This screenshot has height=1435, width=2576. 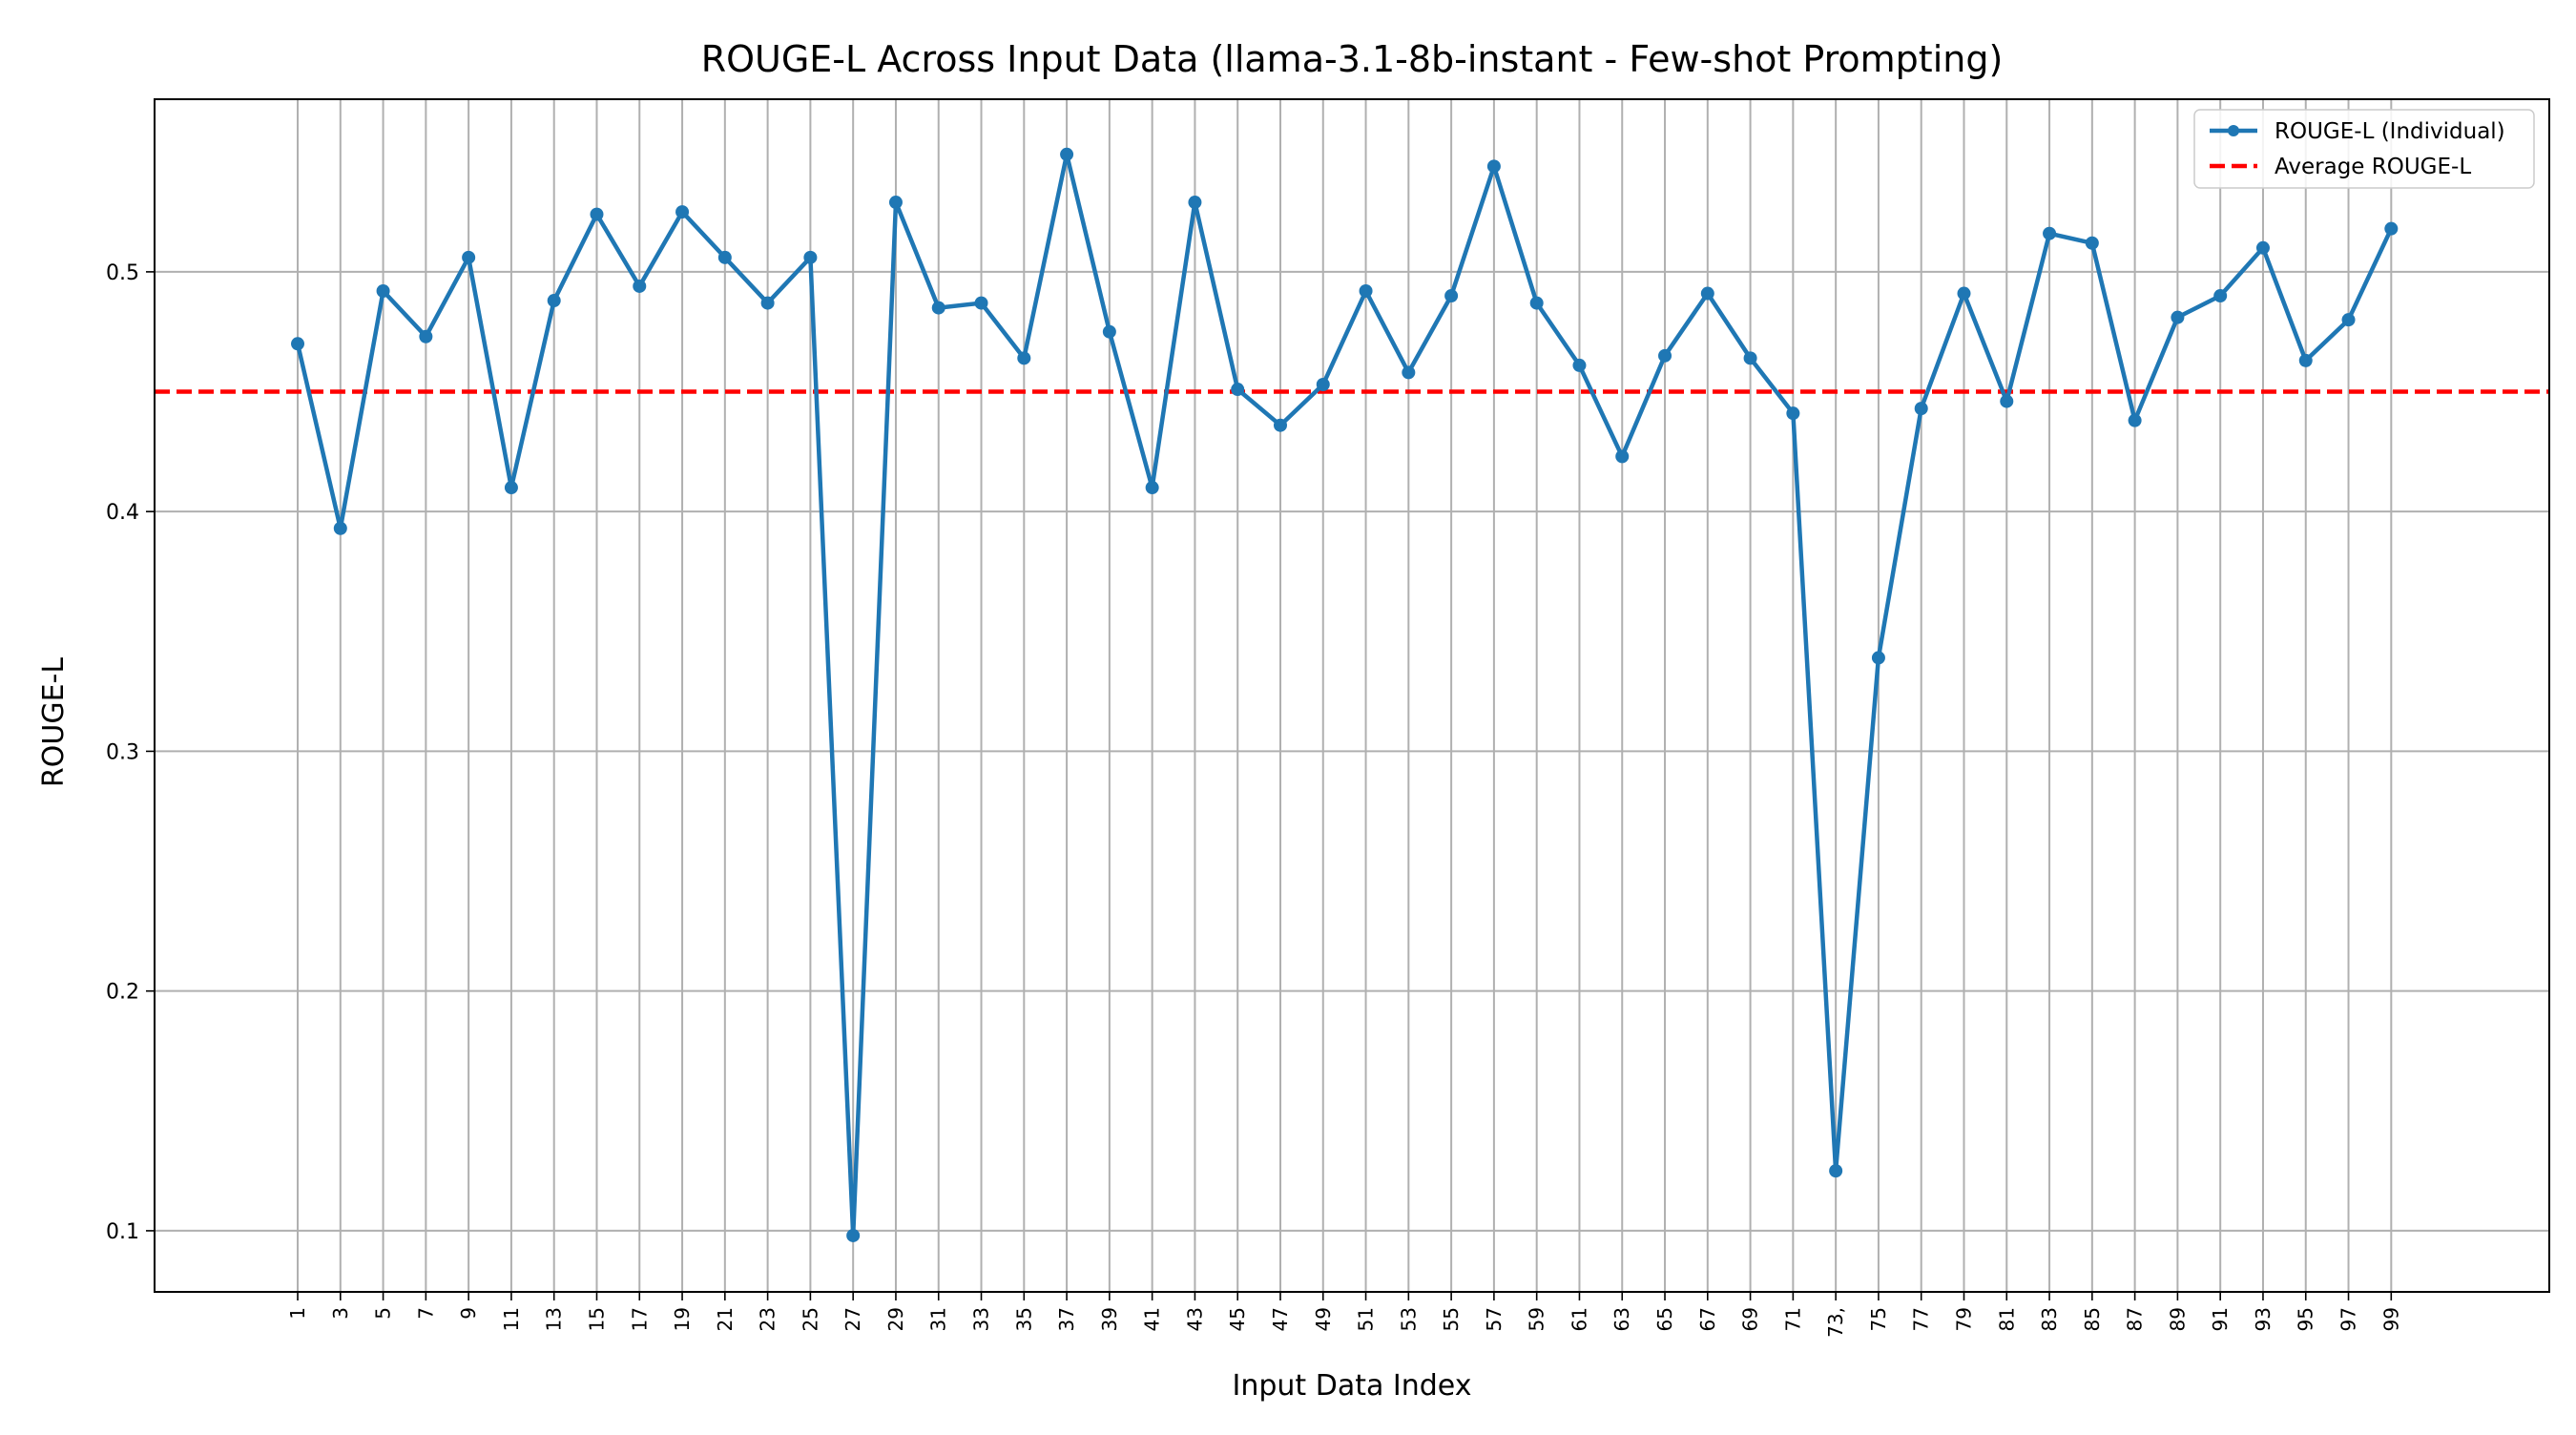 What do you see at coordinates (938, 1319) in the screenshot?
I see `x-tick-label: 31` at bounding box center [938, 1319].